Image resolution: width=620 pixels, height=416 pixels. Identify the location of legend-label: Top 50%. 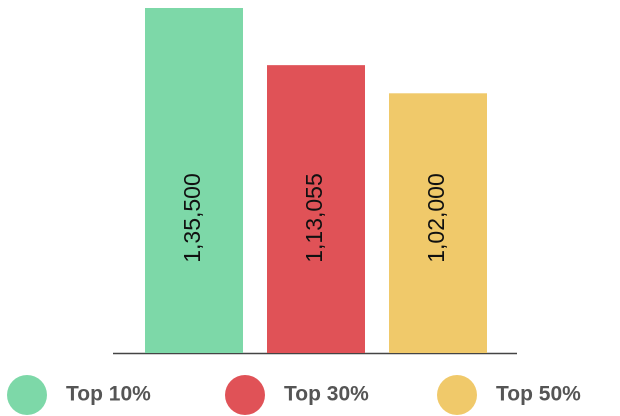
(538, 394).